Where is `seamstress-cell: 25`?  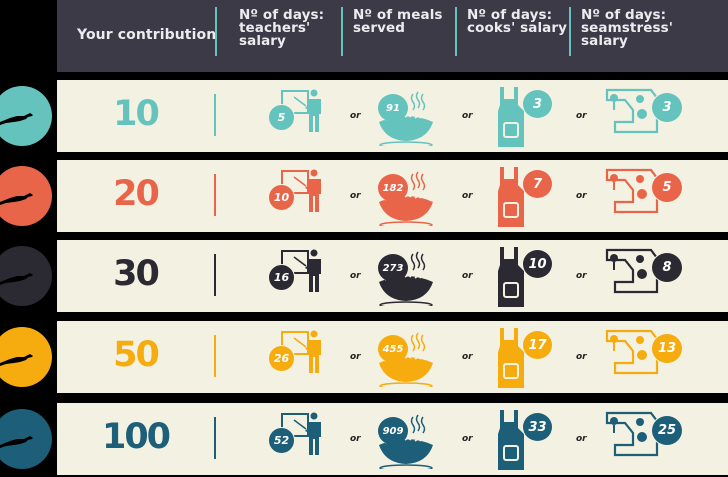 seamstress-cell: 25 is located at coordinates (644, 441).